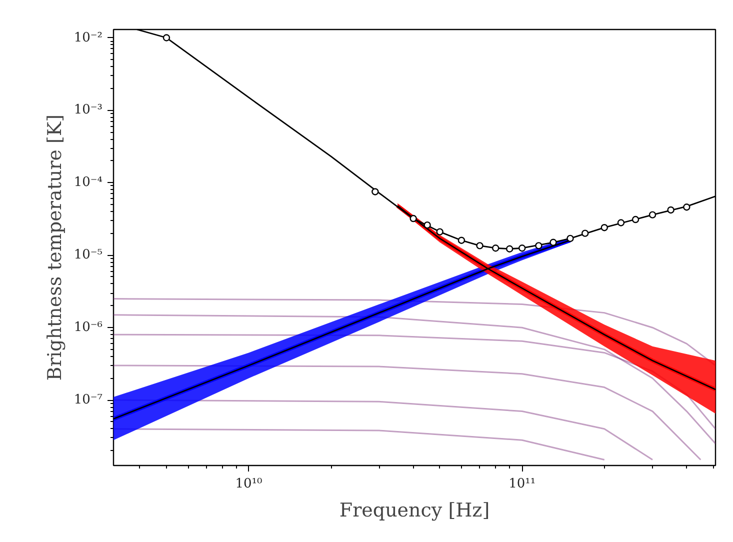 The width and height of the screenshot is (733, 542). What do you see at coordinates (88, 400) in the screenshot?
I see `y-tick-label: 10⁻⁷` at bounding box center [88, 400].